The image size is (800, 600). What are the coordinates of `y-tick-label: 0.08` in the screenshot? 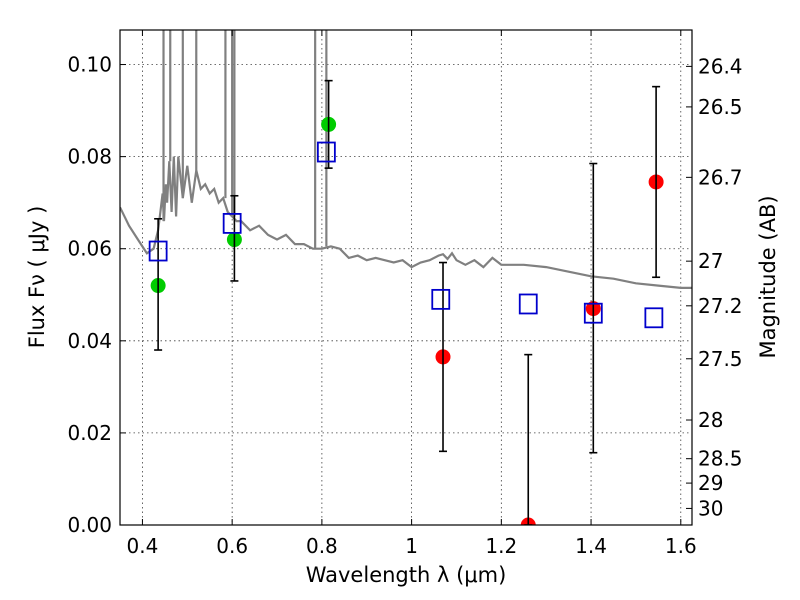 It's located at (89, 157).